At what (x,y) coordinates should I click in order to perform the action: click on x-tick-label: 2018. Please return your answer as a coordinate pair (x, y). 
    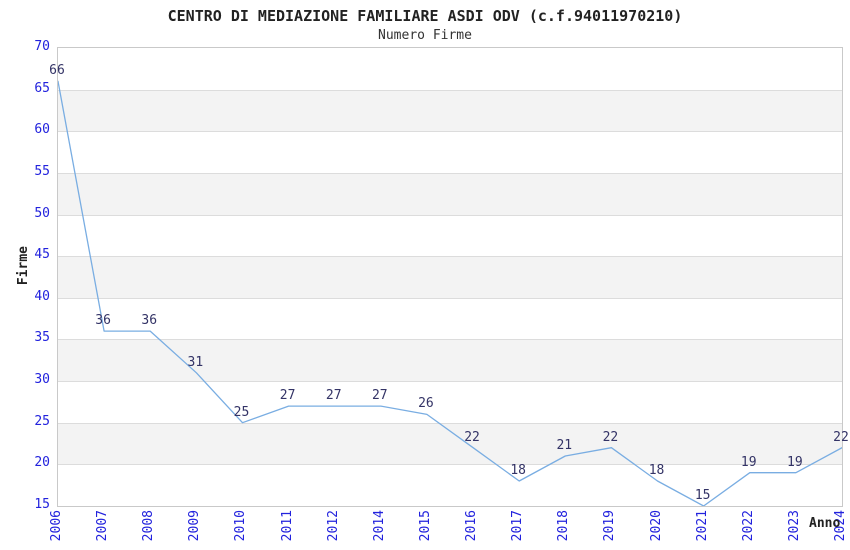
    Looking at the image, I should click on (564, 526).